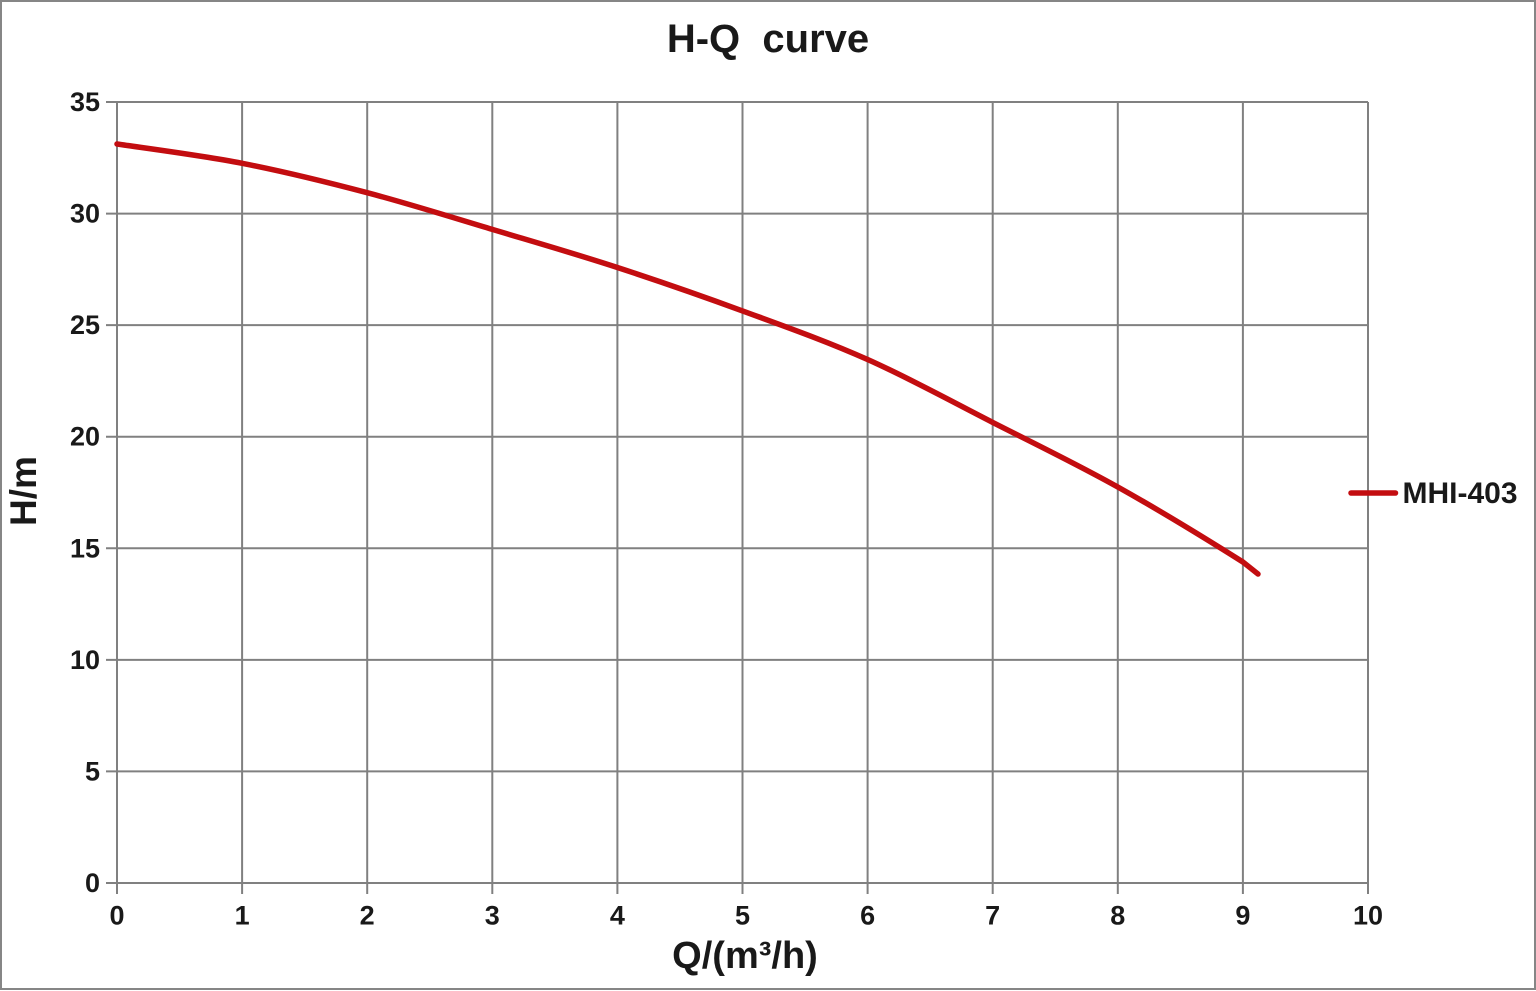 This screenshot has width=1536, height=991. What do you see at coordinates (745, 956) in the screenshot?
I see `svg-text: Q/(m³/h)` at bounding box center [745, 956].